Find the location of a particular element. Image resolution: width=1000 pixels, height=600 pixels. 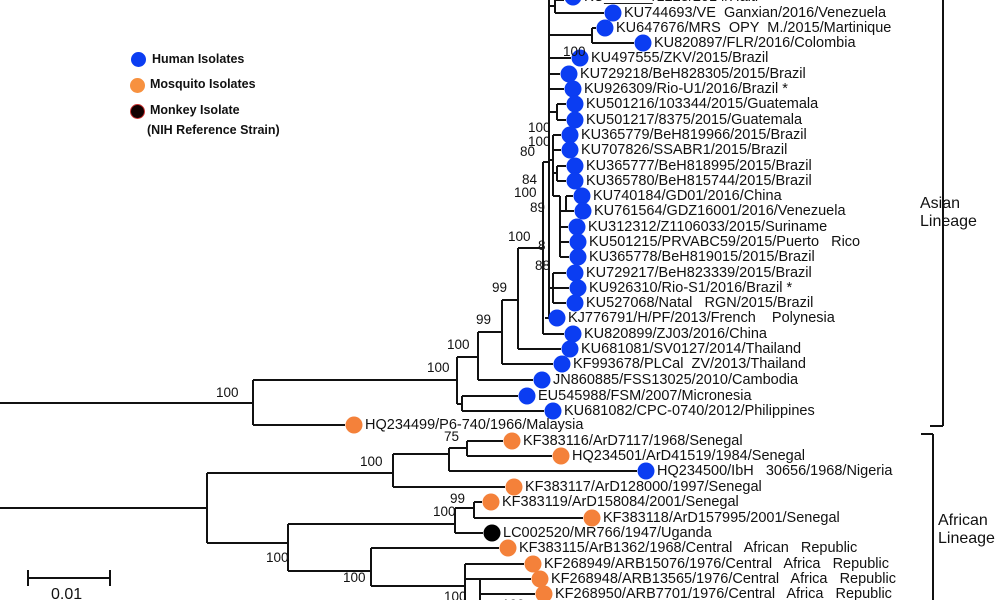

leaf-label: KU365778/BeH819015/2015/Brazil is located at coordinates (702, 257).